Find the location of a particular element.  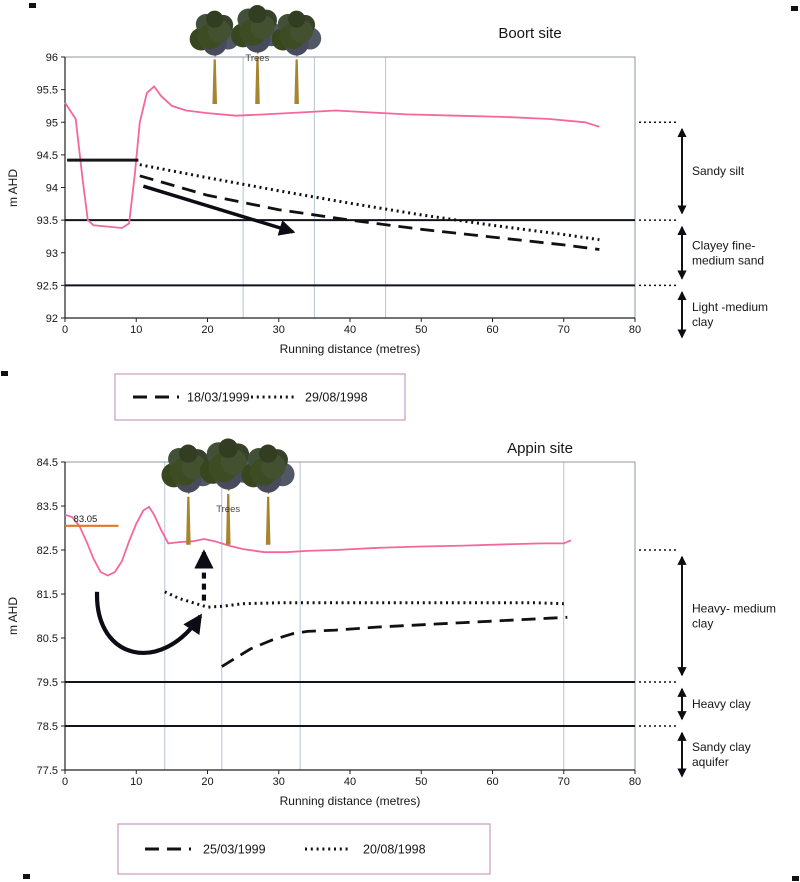

y-tick-label: 92 is located at coordinates (52, 319).